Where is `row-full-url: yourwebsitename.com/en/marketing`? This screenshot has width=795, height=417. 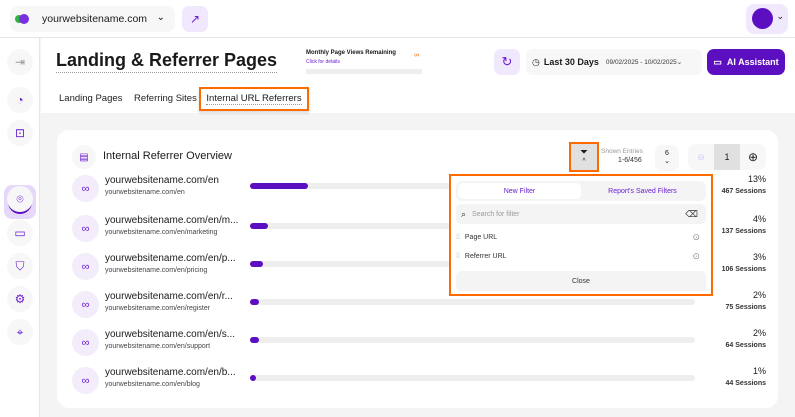 row-full-url: yourwebsitename.com/en/marketing is located at coordinates (161, 232).